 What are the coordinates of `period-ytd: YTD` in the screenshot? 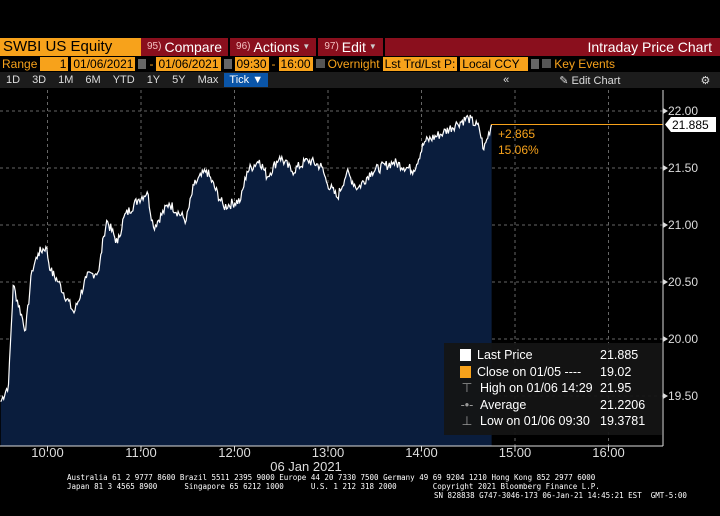 It's located at (123, 80).